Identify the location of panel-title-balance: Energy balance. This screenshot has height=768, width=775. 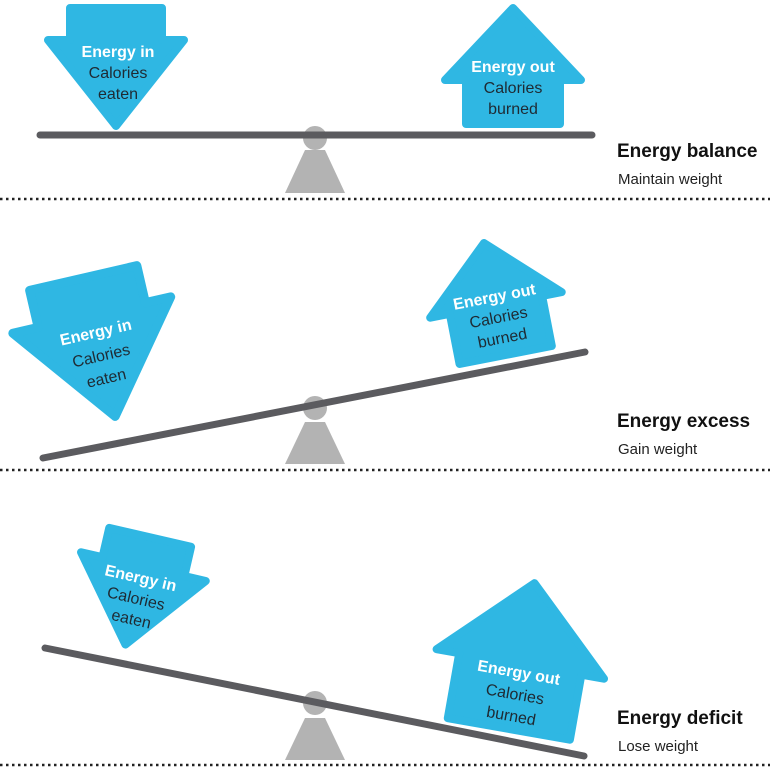
(687, 151).